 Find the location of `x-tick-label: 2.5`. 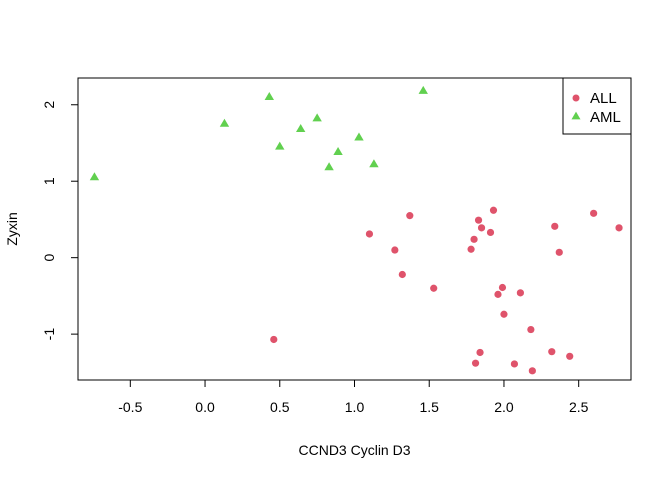

x-tick-label: 2.5 is located at coordinates (579, 407).